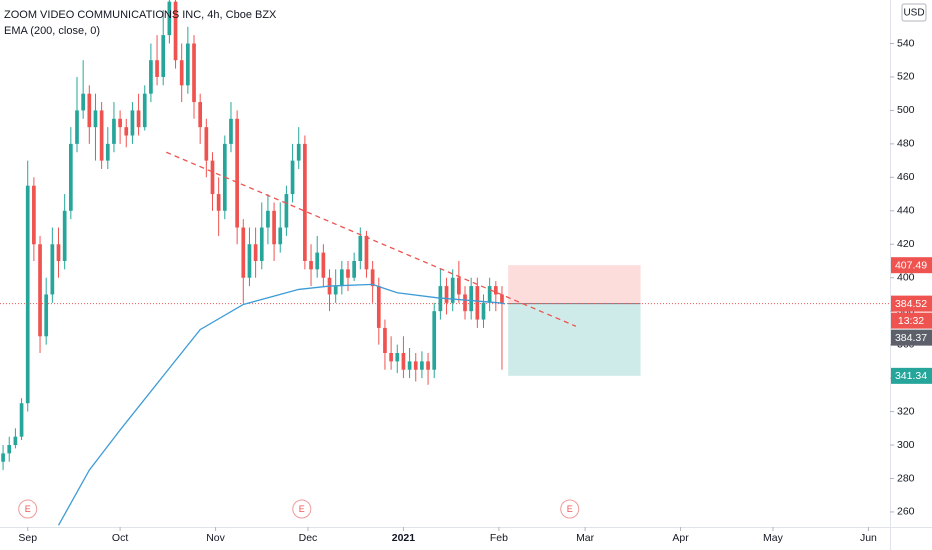 This screenshot has width=932, height=550. I want to click on x-tick-label: Sep, so click(27, 538).